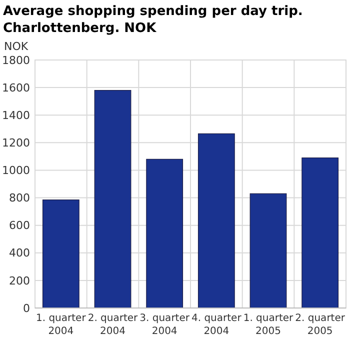 This screenshot has width=363, height=343. Describe the element at coordinates (165, 325) in the screenshot. I see `x-tick-label: 3. quarter 2004` at that location.